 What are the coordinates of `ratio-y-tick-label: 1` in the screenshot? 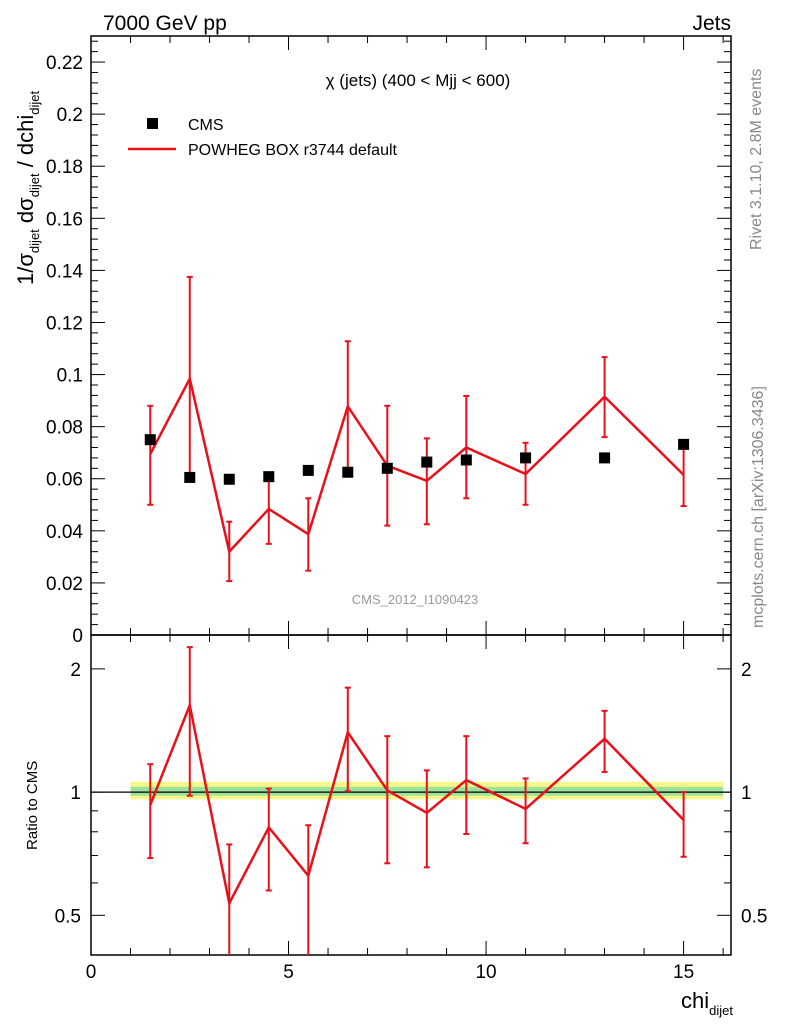 It's located at (75, 793).